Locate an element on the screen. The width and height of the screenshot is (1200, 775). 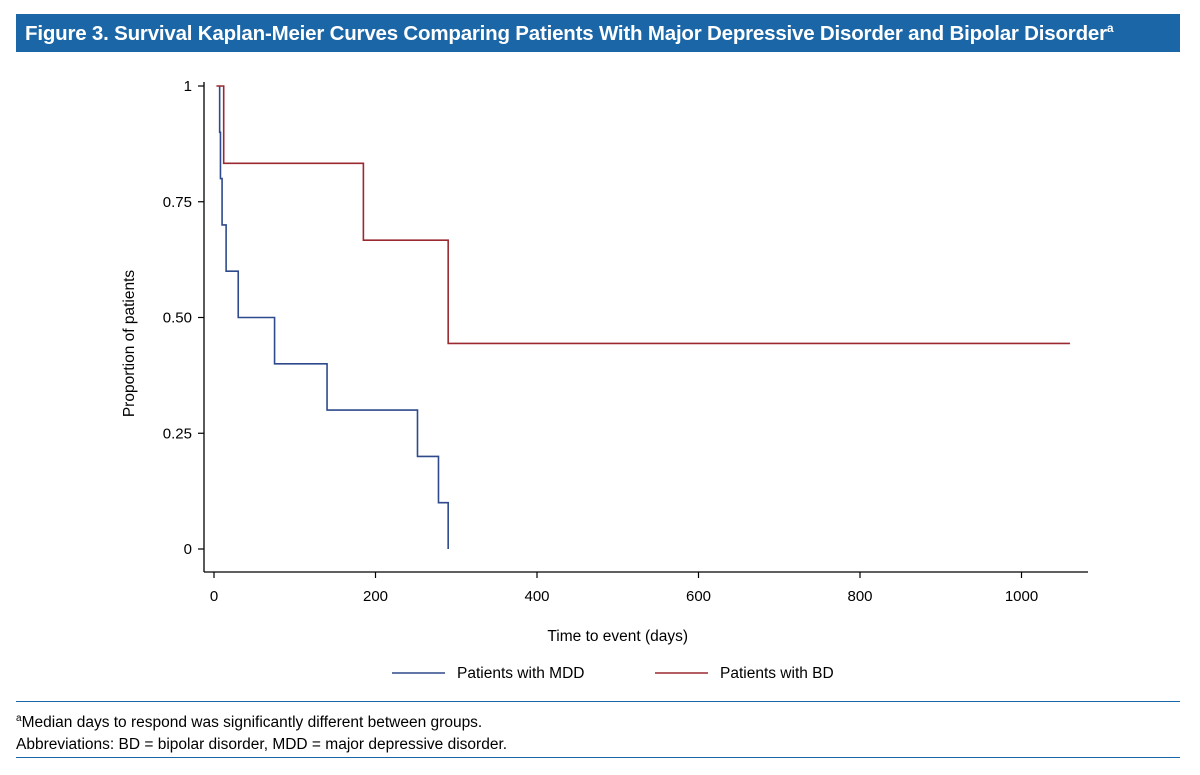
legend-label-mdd: Patients with MDD is located at coordinates (520, 673).